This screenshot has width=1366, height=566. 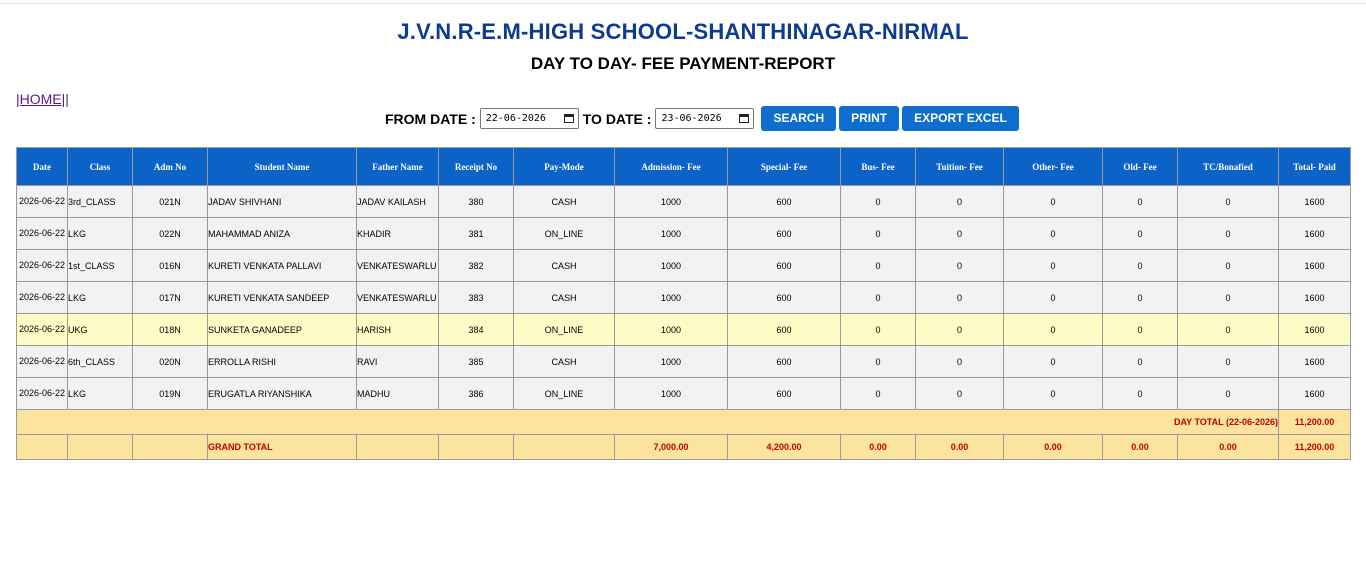 What do you see at coordinates (529, 118) in the screenshot?
I see `from-date-input: 22-06-2026` at bounding box center [529, 118].